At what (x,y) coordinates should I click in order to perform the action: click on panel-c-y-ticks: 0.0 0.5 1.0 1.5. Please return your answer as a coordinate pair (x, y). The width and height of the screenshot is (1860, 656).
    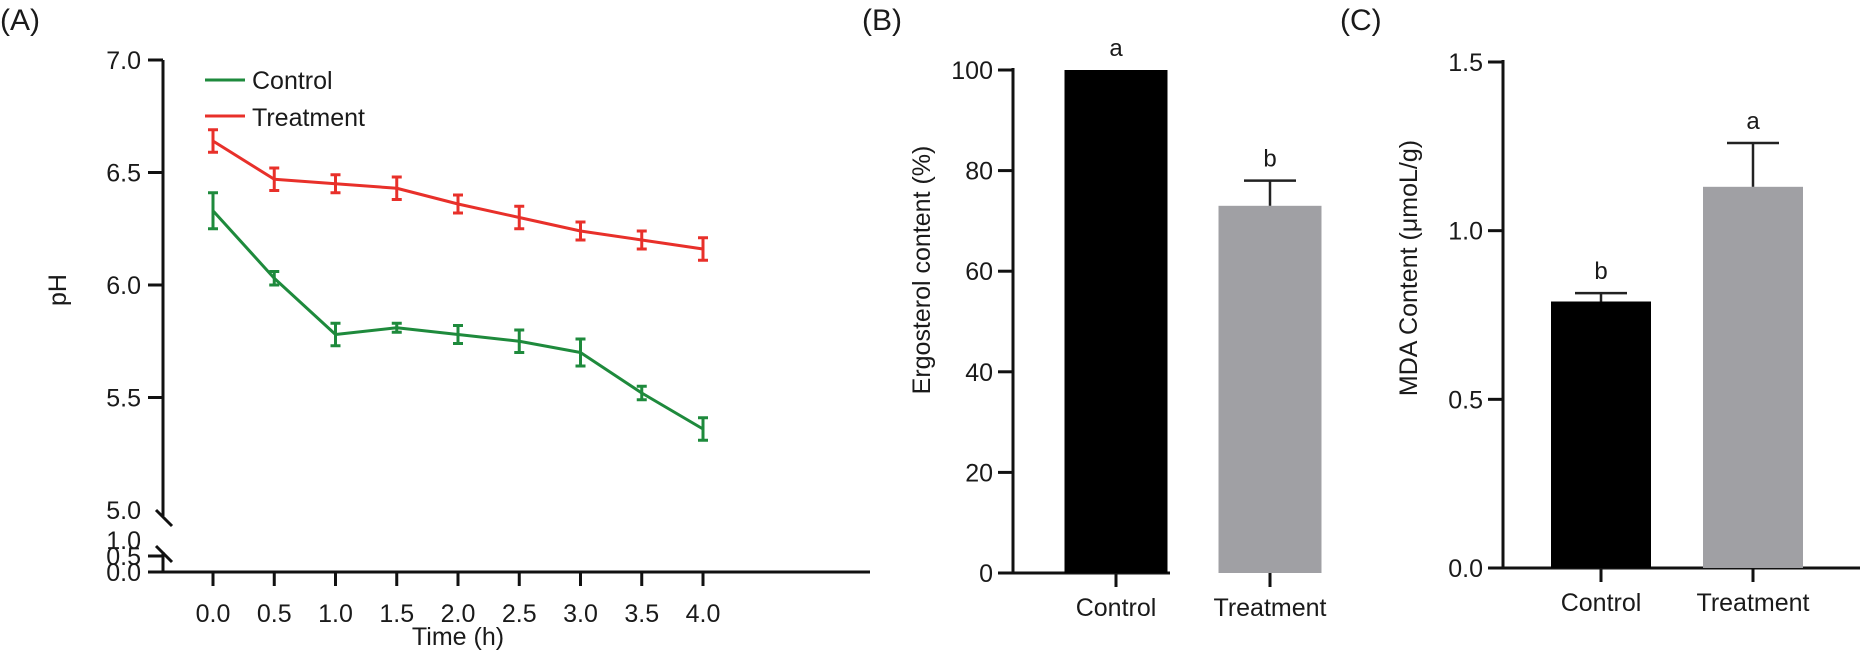
    Looking at the image, I should click on (1475, 316).